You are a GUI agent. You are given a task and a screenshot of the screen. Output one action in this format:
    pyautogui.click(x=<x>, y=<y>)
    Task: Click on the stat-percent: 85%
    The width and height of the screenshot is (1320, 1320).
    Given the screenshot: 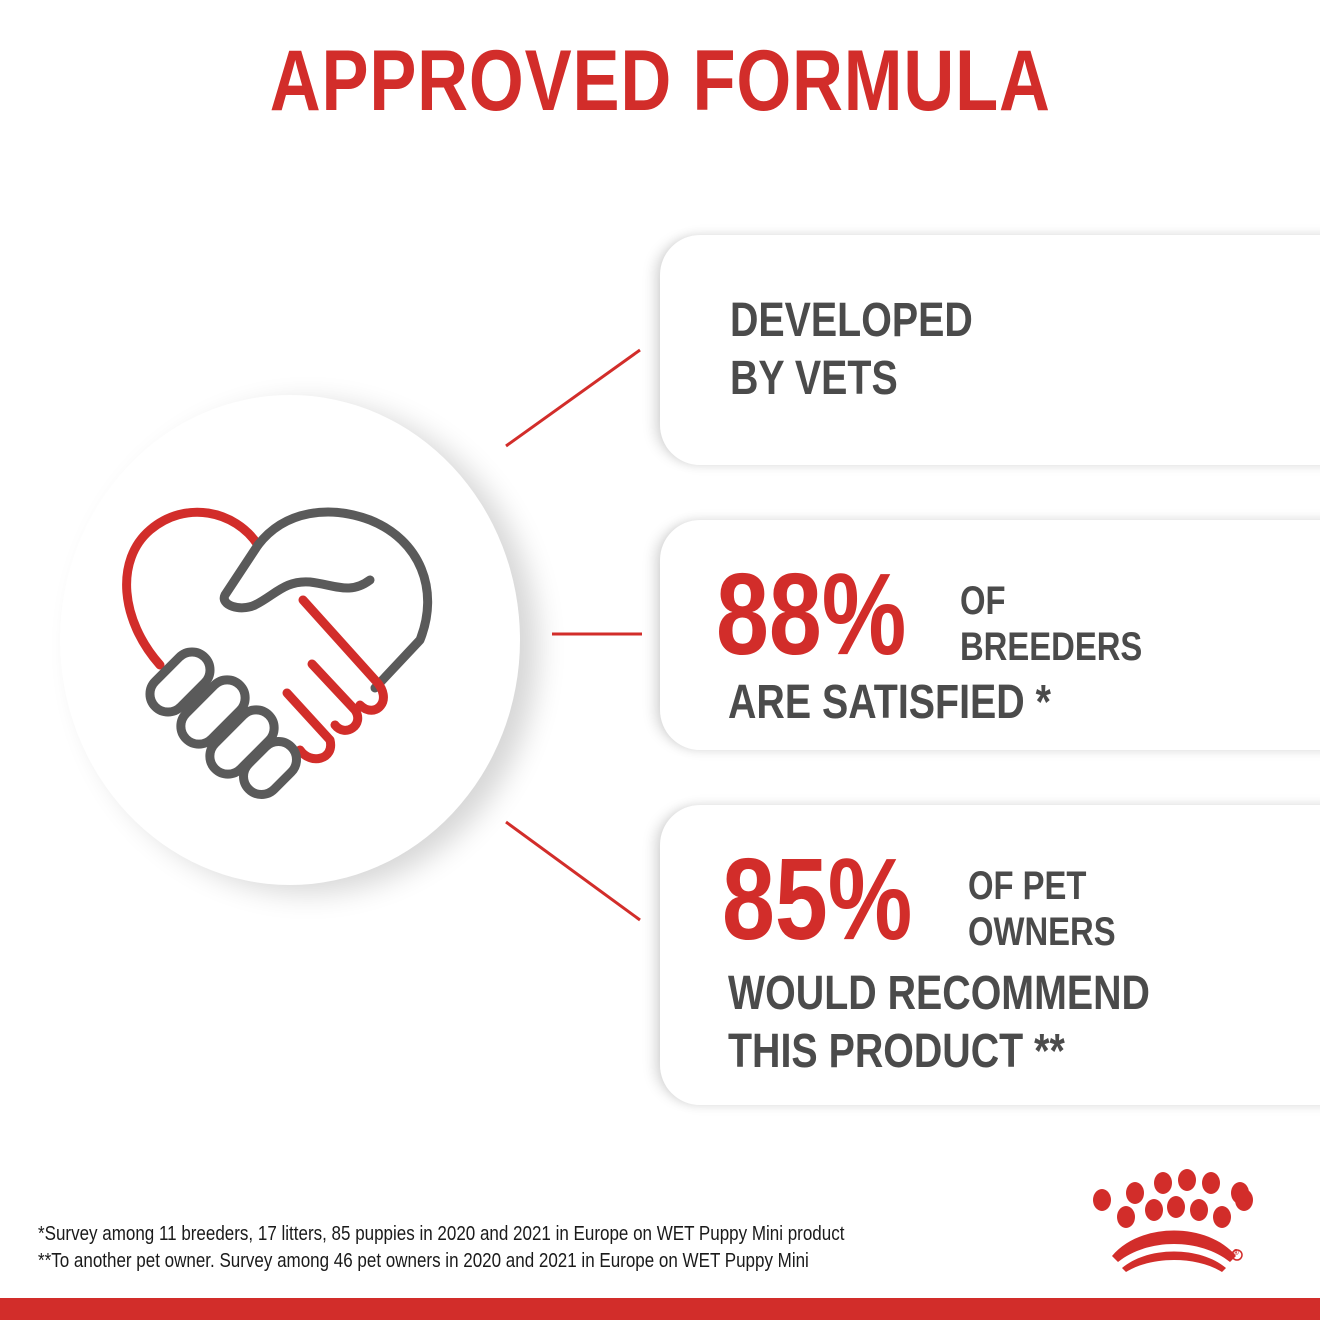 What is the action you would take?
    pyautogui.click(x=817, y=899)
    